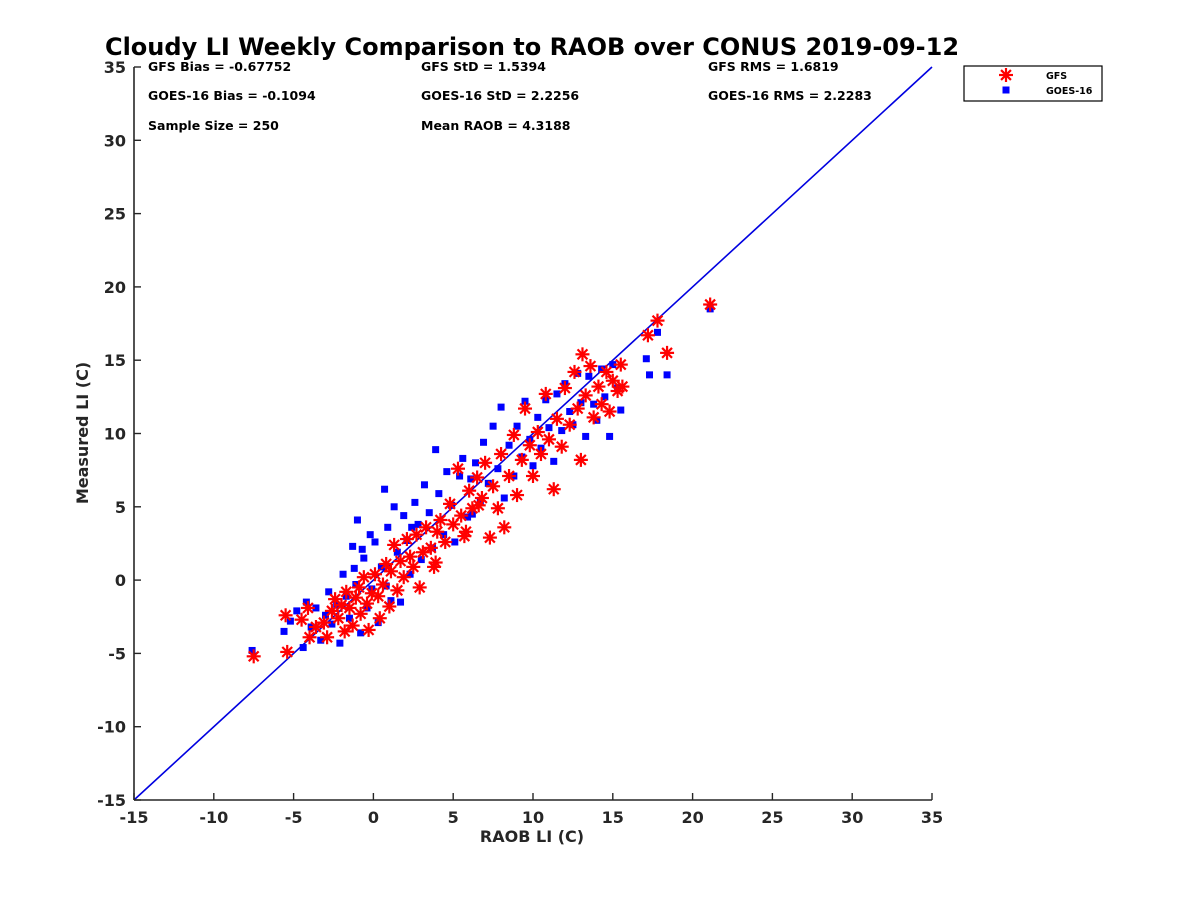 The image size is (1200, 900). What do you see at coordinates (213, 817) in the screenshot?
I see `x-tick-label: -10` at bounding box center [213, 817].